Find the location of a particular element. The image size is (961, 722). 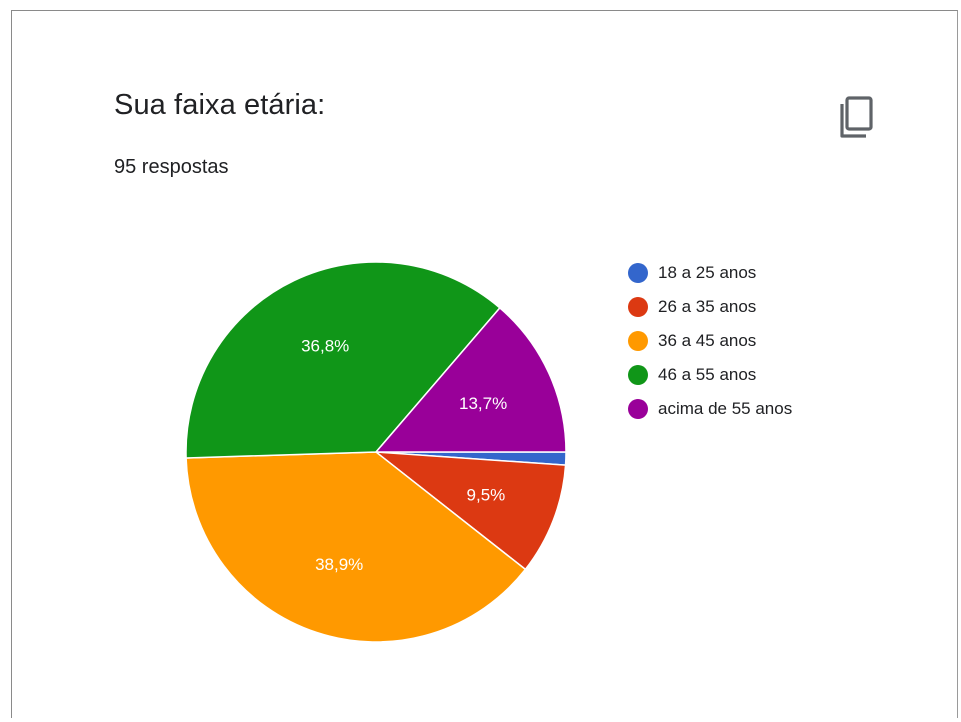

legend-label: 26 a 35 anos is located at coordinates (707, 306).